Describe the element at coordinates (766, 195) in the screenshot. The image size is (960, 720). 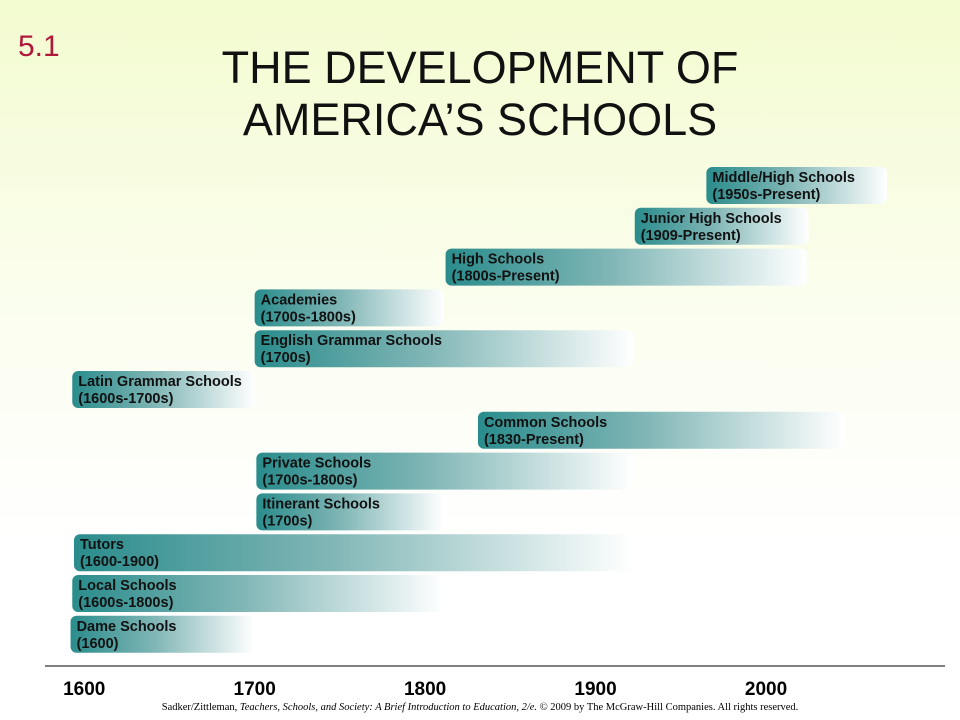
I see `timeline-bar-period: (1950s-Present)` at that location.